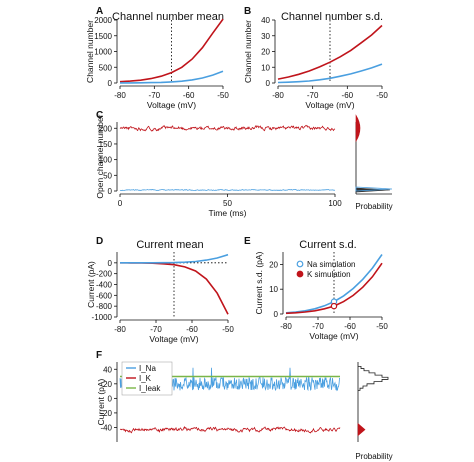 The height and width of the screenshot is (462, 474). What do you see at coordinates (247, 241) in the screenshot?
I see `panel-e-letter: E` at bounding box center [247, 241].